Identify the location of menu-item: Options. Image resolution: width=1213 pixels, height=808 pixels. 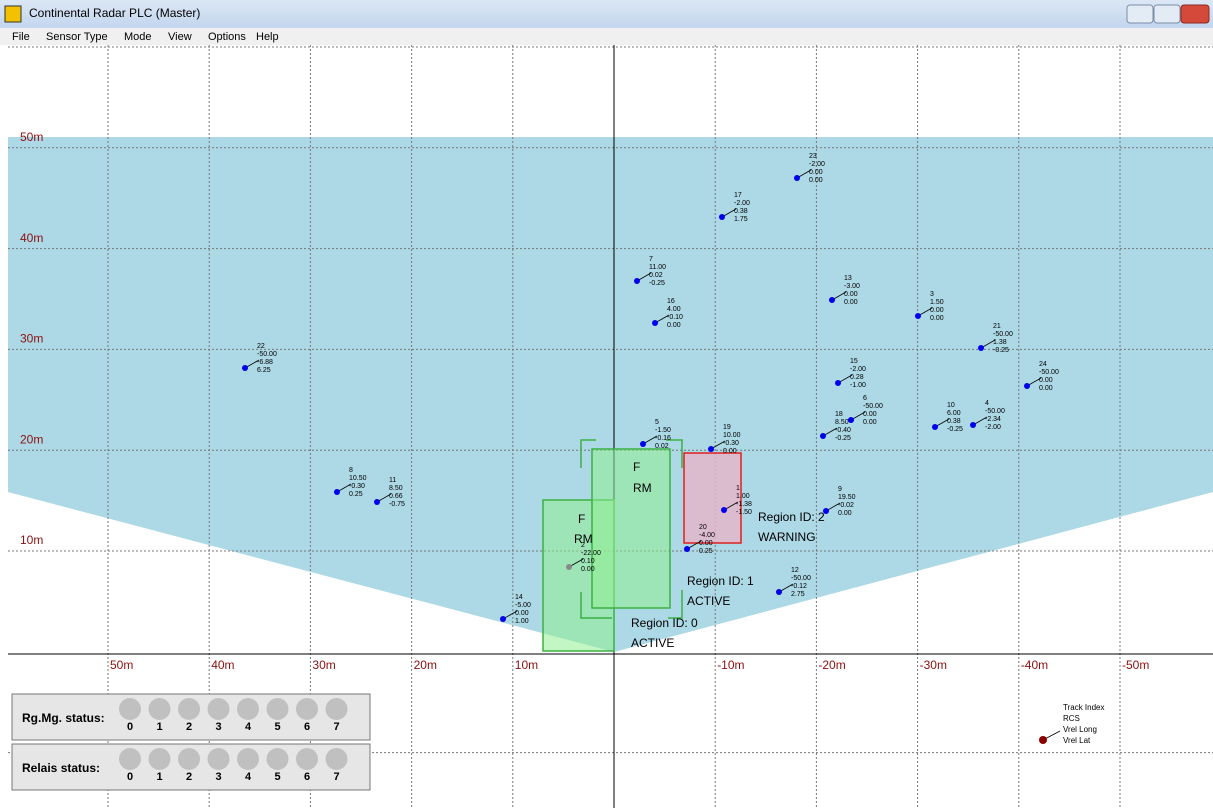
(227, 37).